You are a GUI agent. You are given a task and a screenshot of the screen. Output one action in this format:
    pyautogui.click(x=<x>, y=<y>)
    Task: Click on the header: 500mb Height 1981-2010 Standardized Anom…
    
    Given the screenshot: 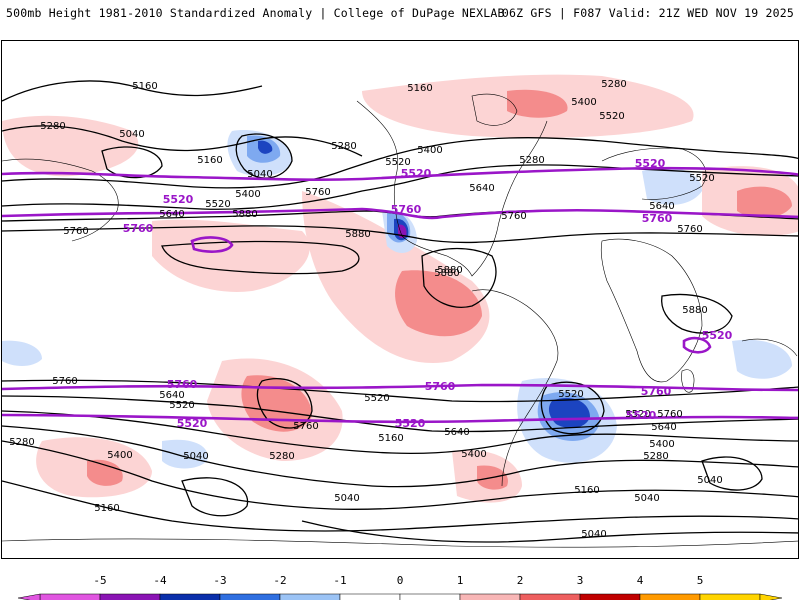 What is the action you would take?
    pyautogui.click(x=400, y=11)
    